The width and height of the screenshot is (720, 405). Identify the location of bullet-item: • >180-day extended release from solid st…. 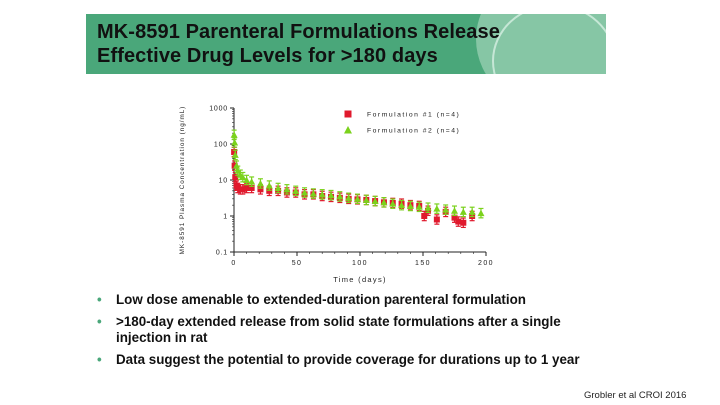
(357, 330).